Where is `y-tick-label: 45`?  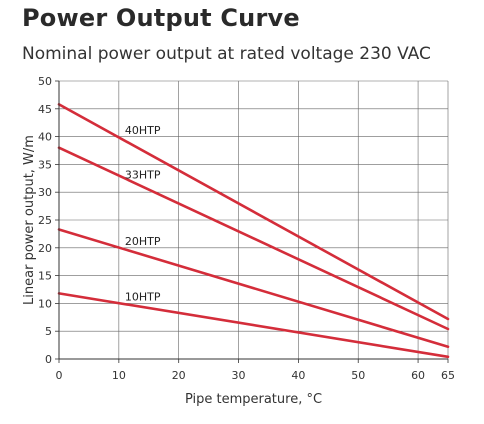 y-tick-label: 45 is located at coordinates (45, 109).